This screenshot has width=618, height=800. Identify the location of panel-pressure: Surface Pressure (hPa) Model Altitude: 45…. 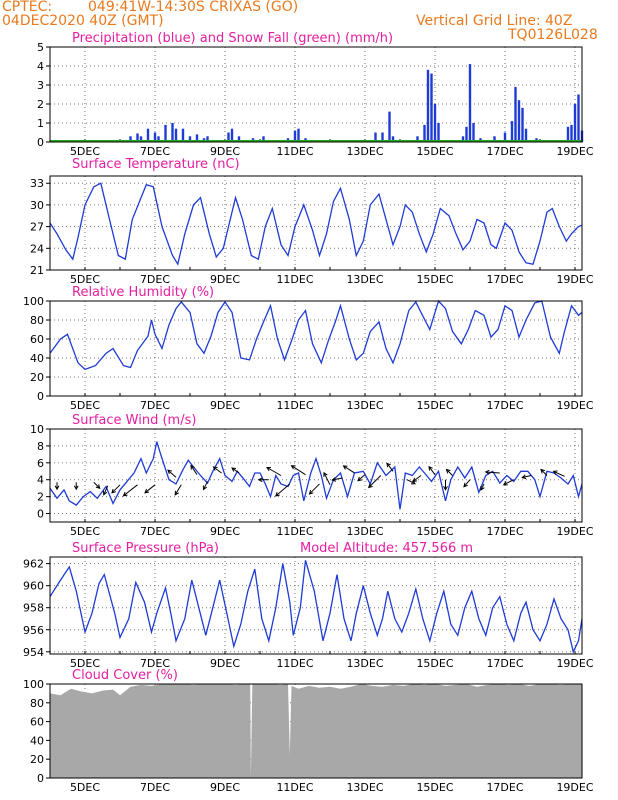
(308, 605).